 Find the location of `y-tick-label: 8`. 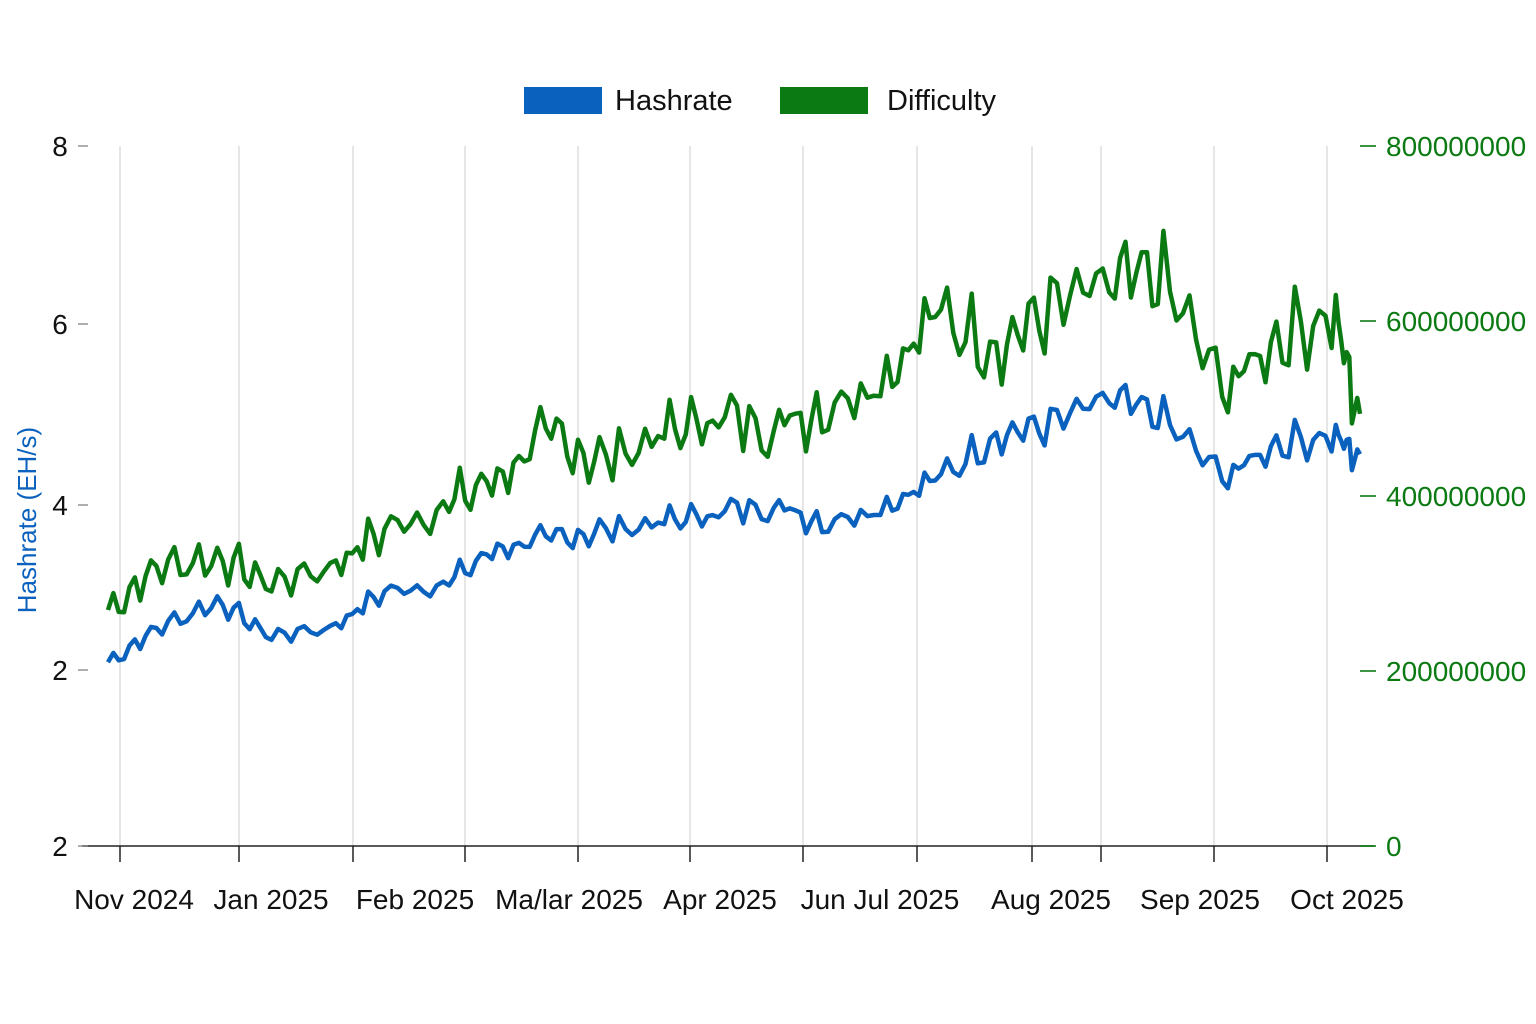

y-tick-label: 8 is located at coordinates (60, 146).